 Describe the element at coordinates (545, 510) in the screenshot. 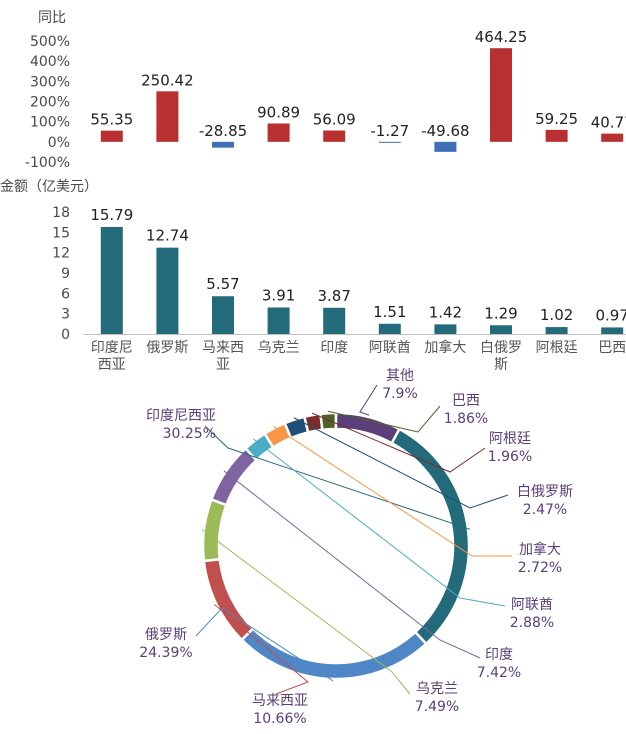

I see `donut-slice-percent: 2.47%` at that location.